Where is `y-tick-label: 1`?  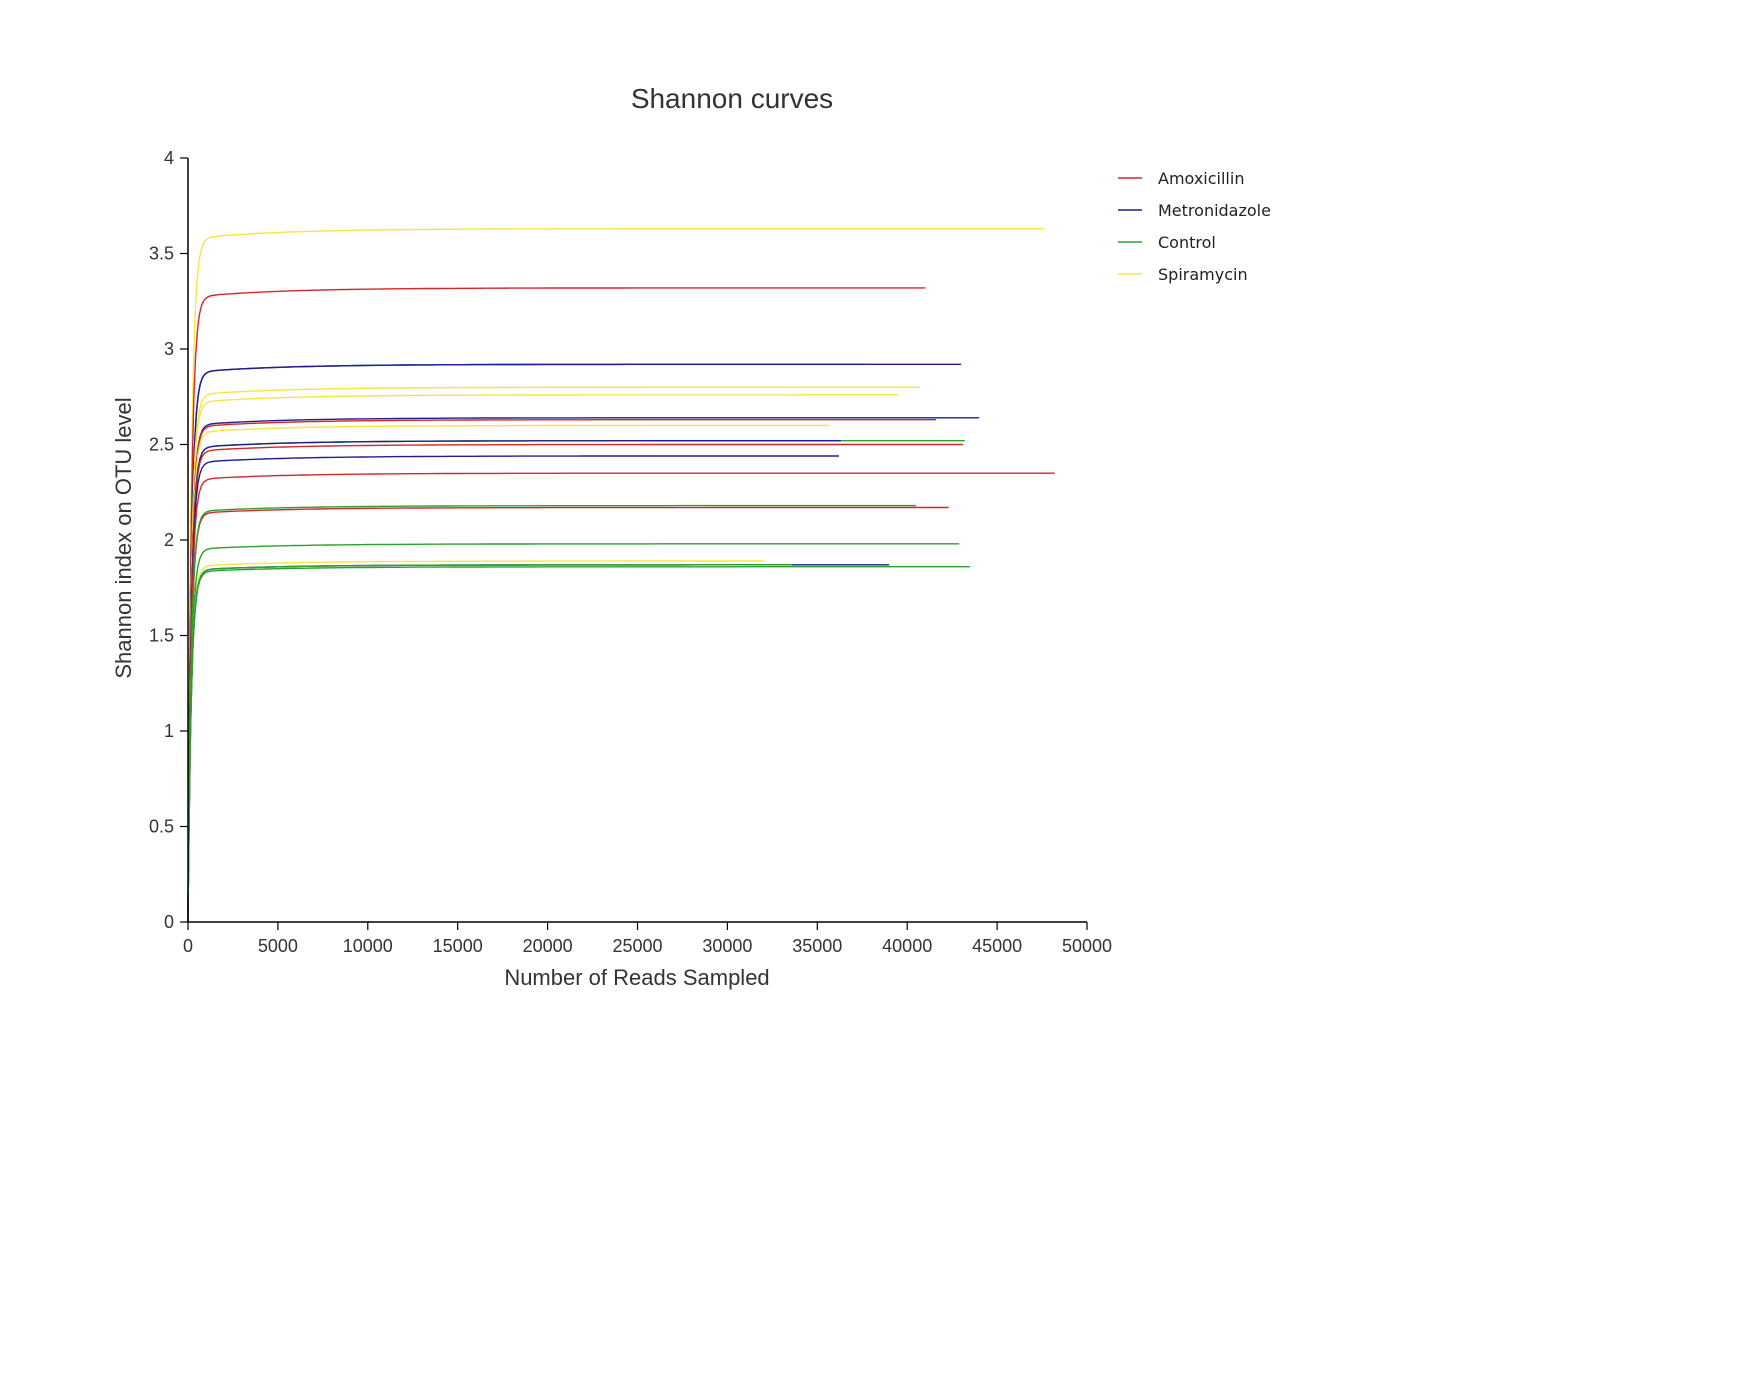
y-tick-label: 1 is located at coordinates (169, 731).